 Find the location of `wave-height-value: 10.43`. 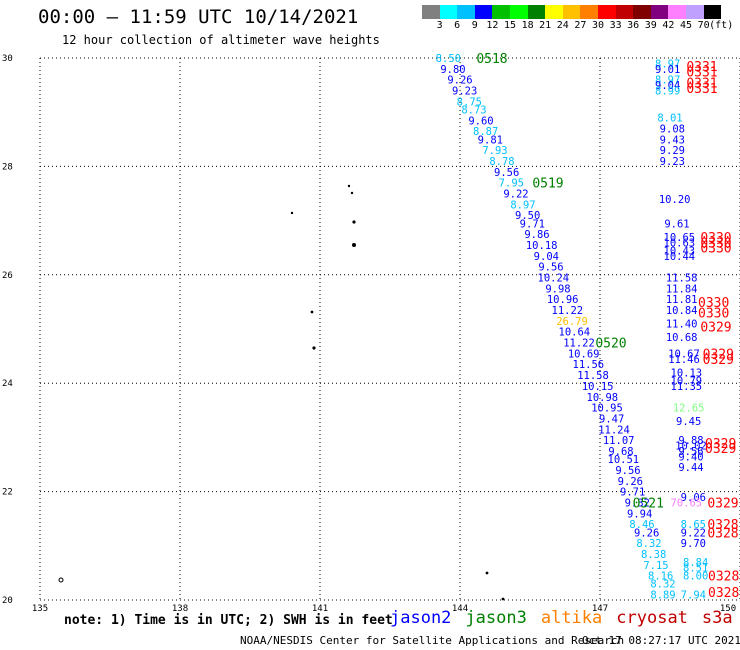

wave-height-value: 10.43 is located at coordinates (680, 251).